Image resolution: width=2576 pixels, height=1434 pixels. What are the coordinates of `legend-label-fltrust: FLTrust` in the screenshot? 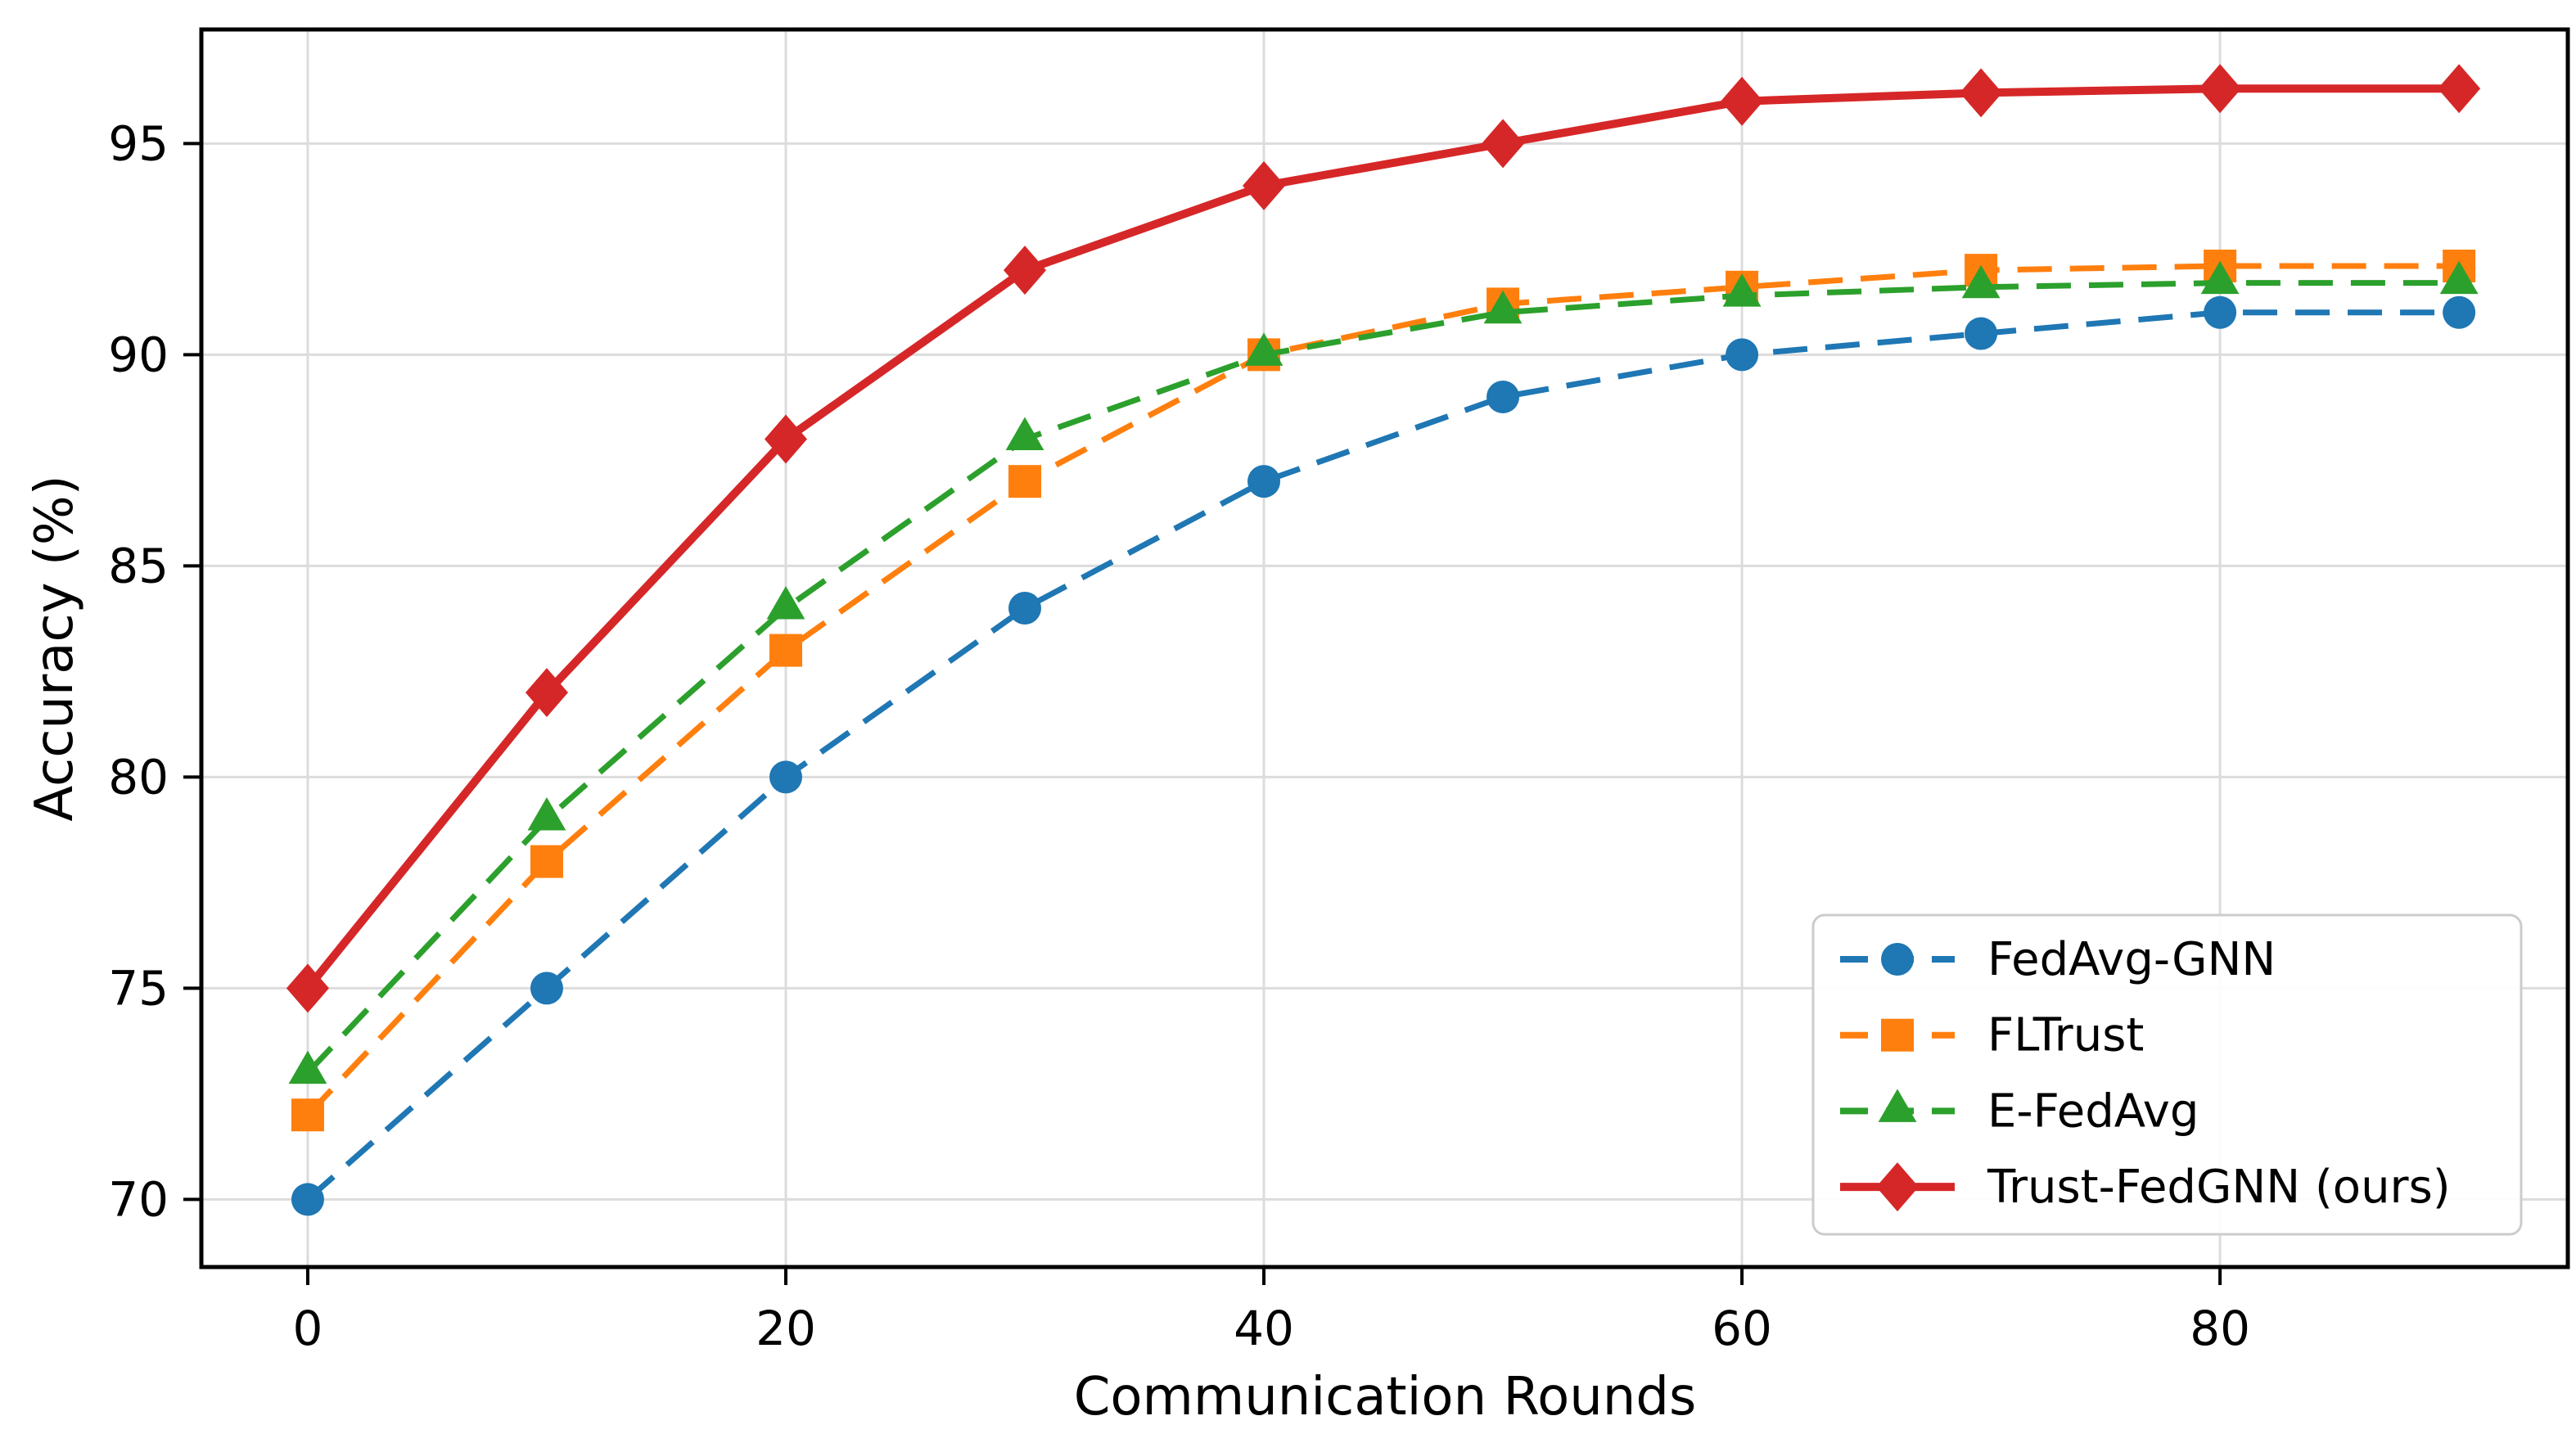 It's located at (2065, 1036).